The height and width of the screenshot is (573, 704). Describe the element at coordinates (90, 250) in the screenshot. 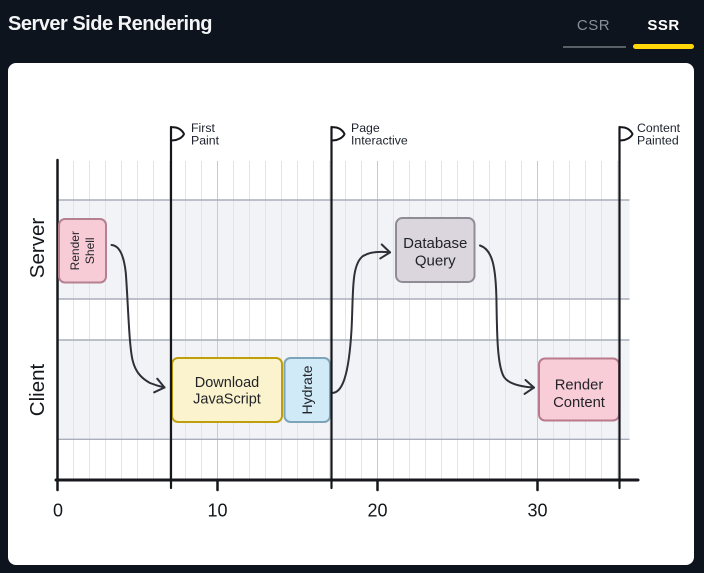

I see `svg-text: Shell` at that location.